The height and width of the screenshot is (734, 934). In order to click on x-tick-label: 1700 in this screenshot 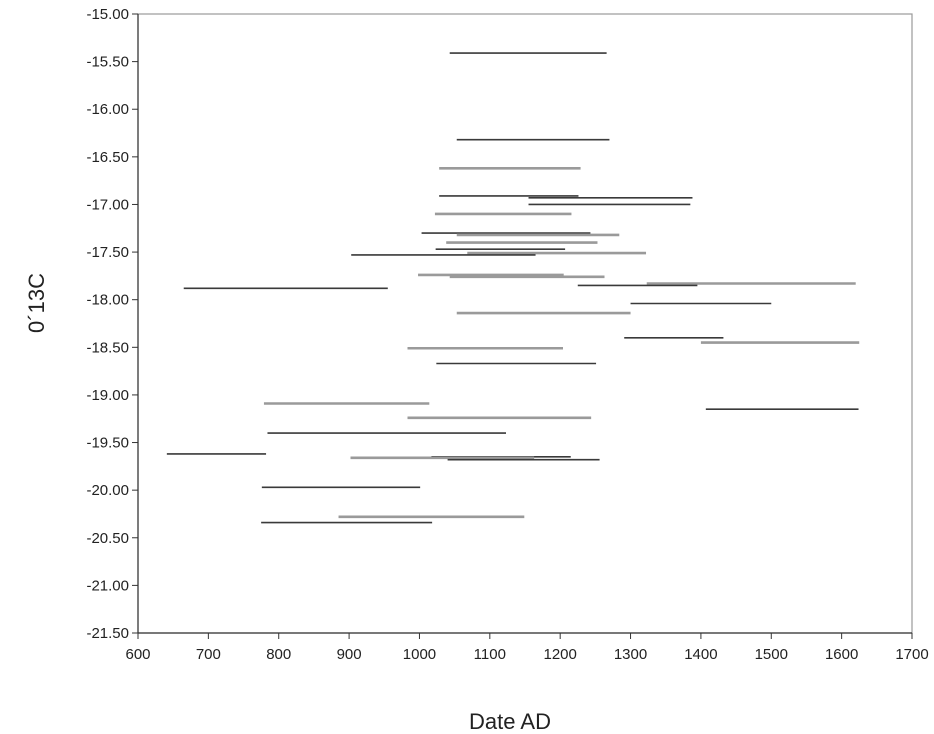, I will do `click(911, 654)`.